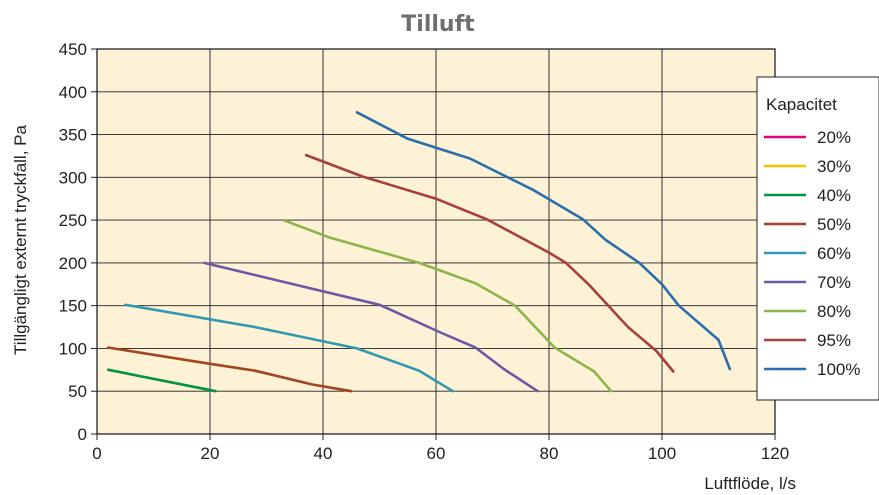 The image size is (879, 495). Describe the element at coordinates (230, 369) in the screenshot. I see `series-line-50pct` at that location.